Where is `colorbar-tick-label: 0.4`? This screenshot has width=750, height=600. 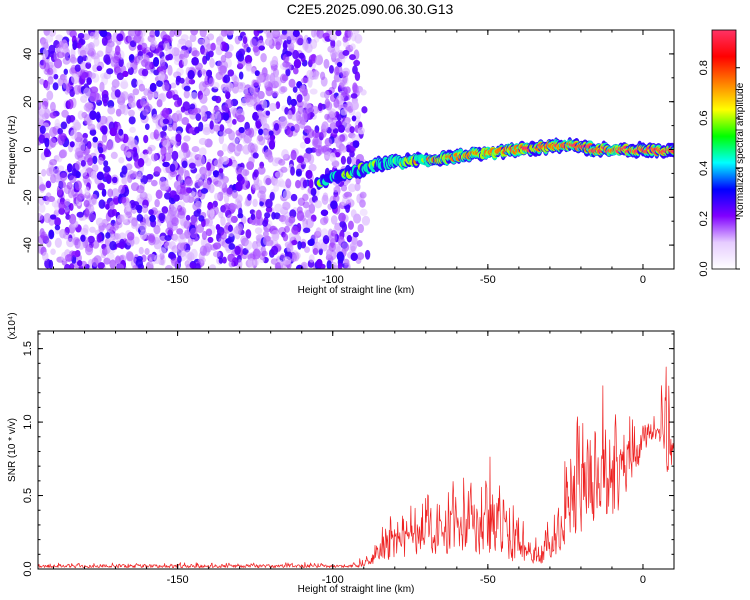 colorbar-tick-label: 0.4 is located at coordinates (704, 168).